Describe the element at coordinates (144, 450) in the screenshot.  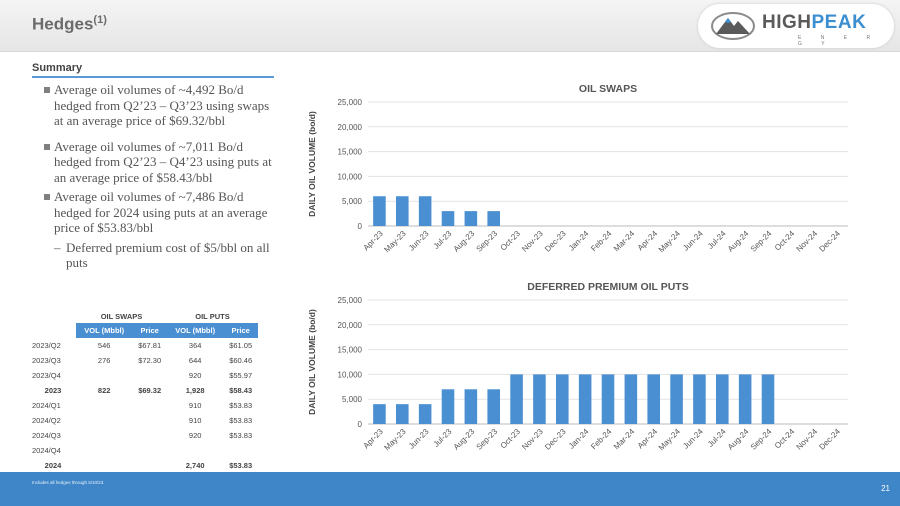
I see `table-row: 2024/Q4` at that location.